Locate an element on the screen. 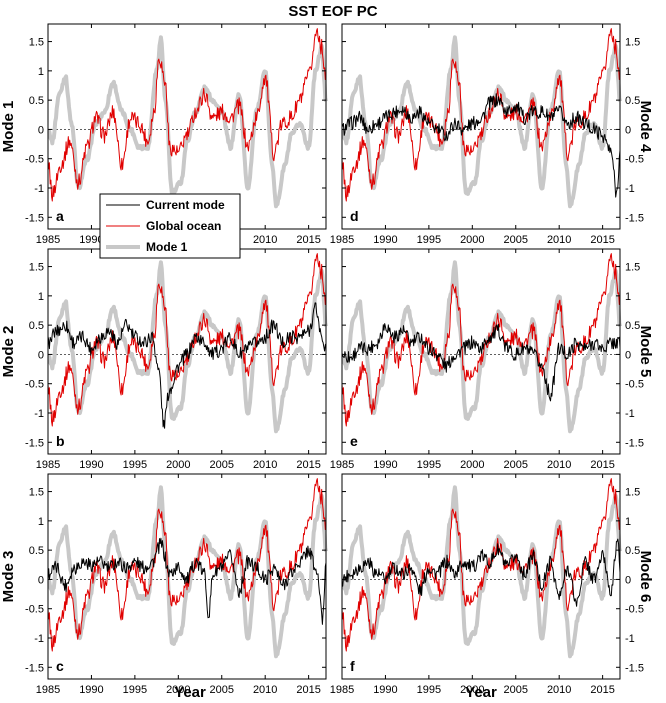 Image resolution: width=666 pixels, height=703 pixels. legend-label-global: Global ocean is located at coordinates (183, 226).